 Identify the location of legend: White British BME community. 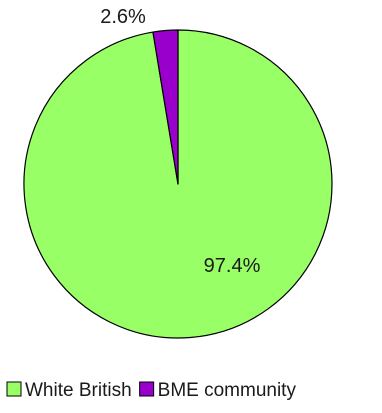
(151, 390).